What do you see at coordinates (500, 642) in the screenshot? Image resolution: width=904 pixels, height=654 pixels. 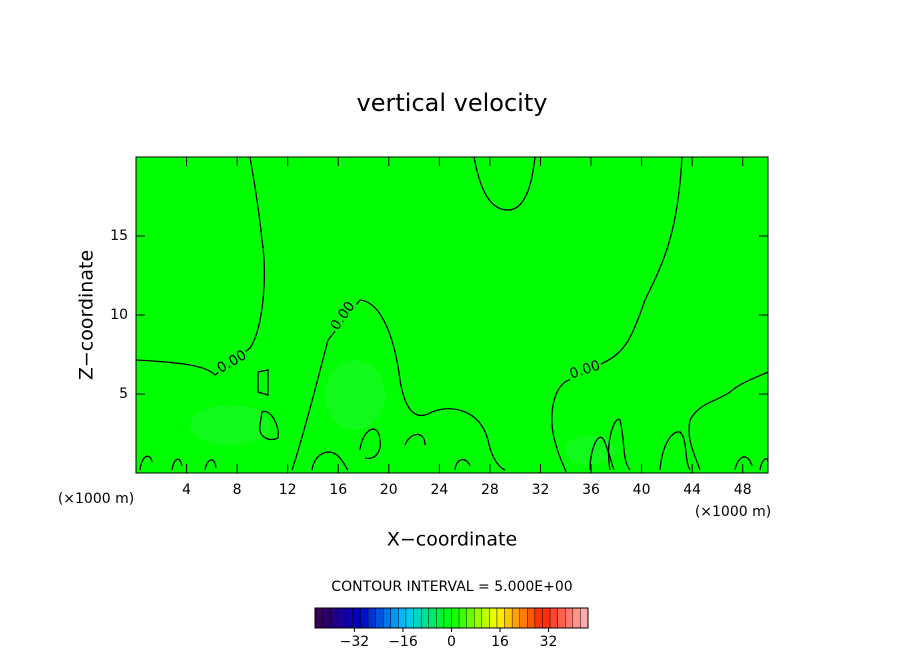 I see `colorbar-tick-label: 16` at bounding box center [500, 642].